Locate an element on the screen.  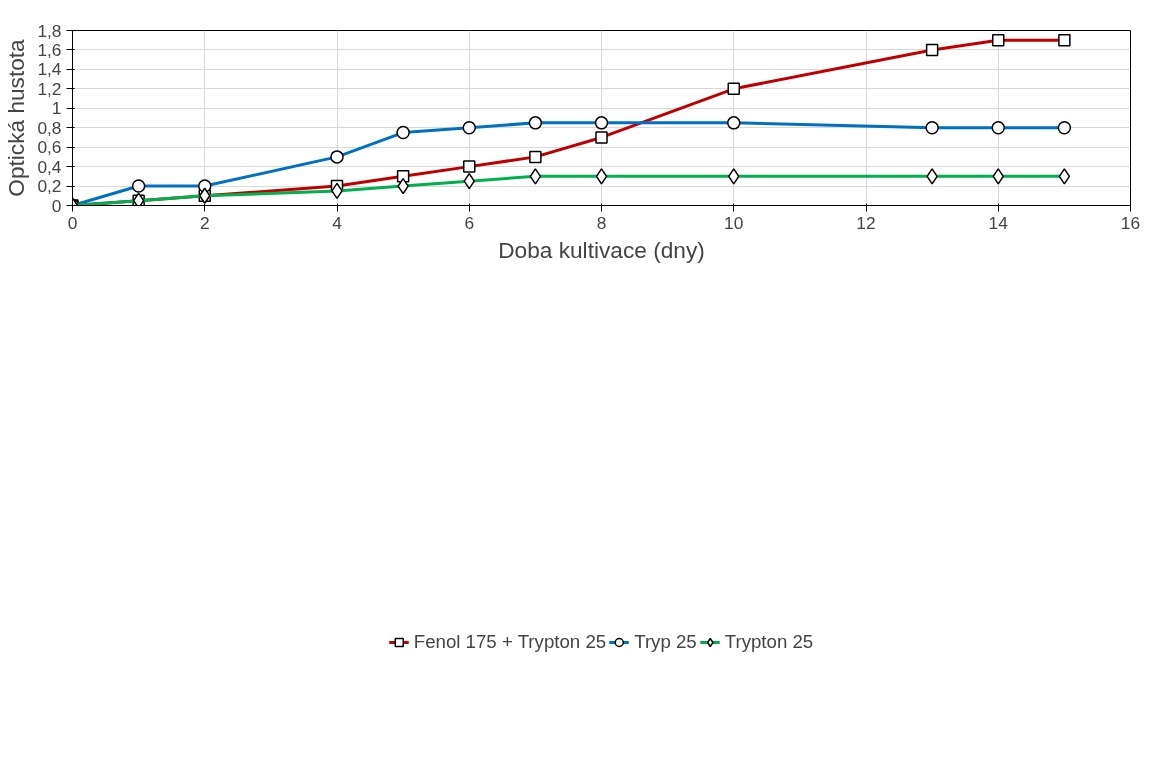
legend-label: Fenol 175 + Trypton 25 is located at coordinates (510, 642).